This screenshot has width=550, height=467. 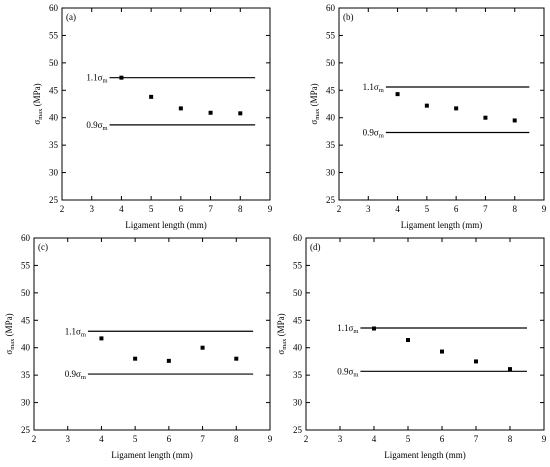 What do you see at coordinates (348, 17) in the screenshot?
I see `panel-label: (b)` at bounding box center [348, 17].